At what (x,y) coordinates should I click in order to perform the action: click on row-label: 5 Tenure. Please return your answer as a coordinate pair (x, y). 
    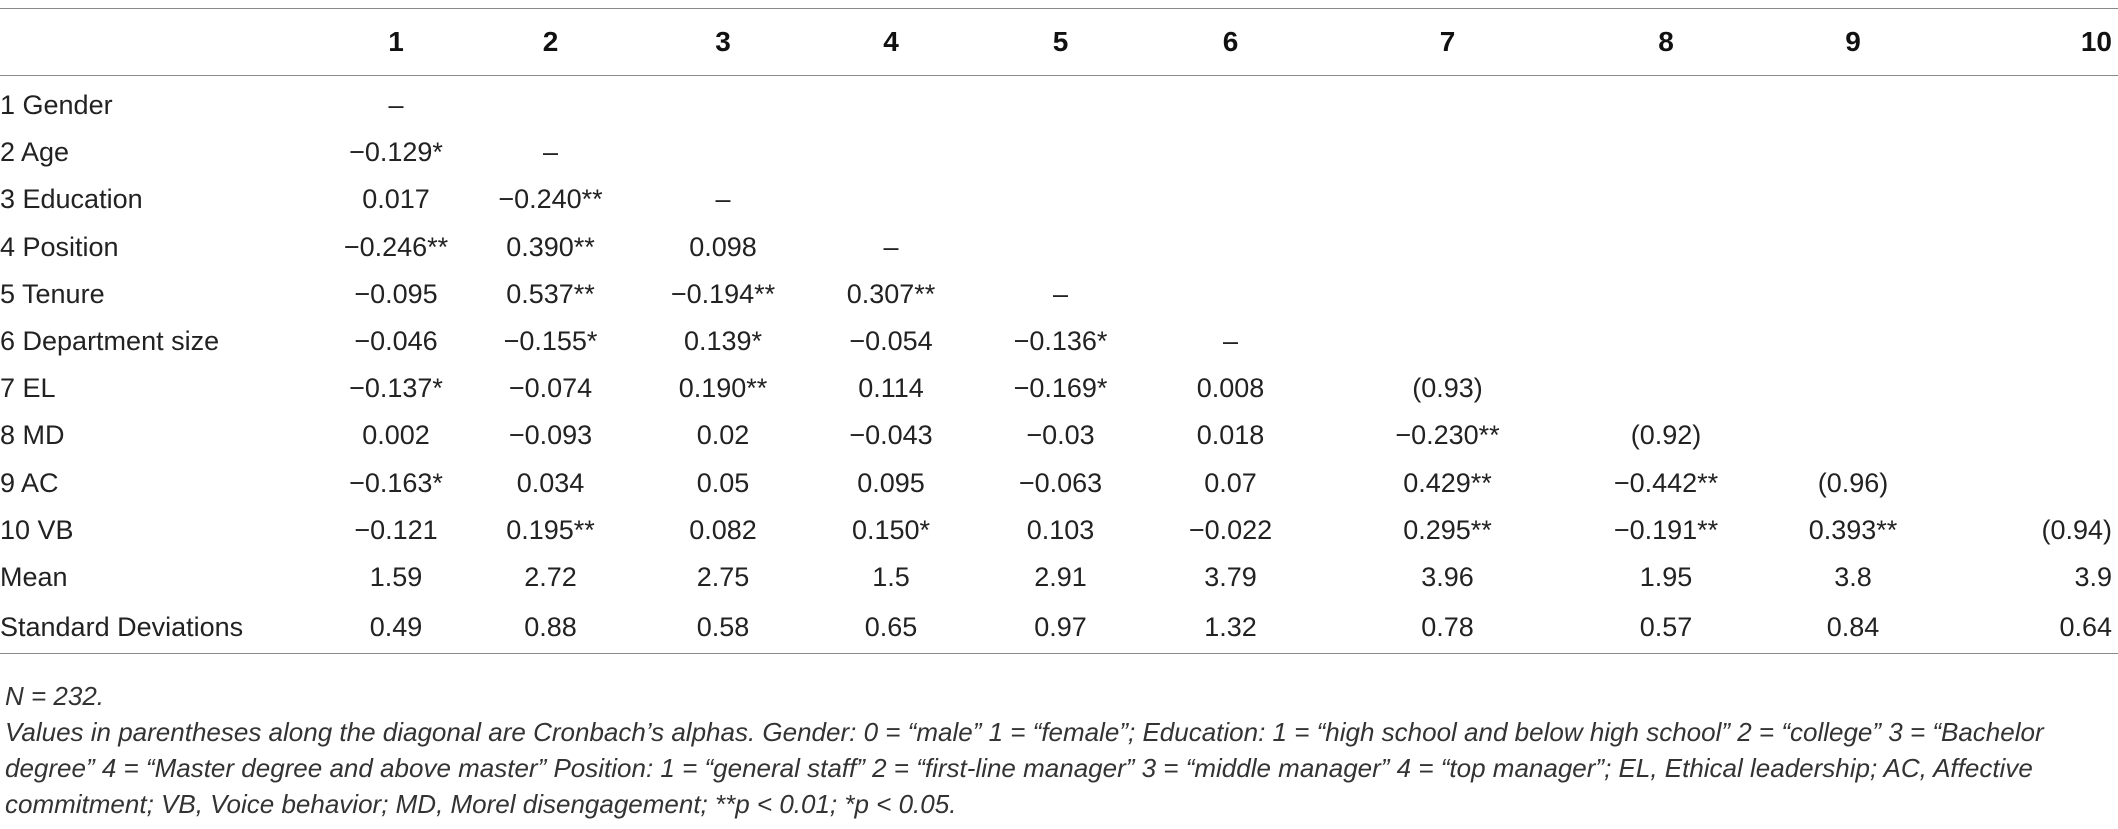
    Looking at the image, I should click on (52, 293).